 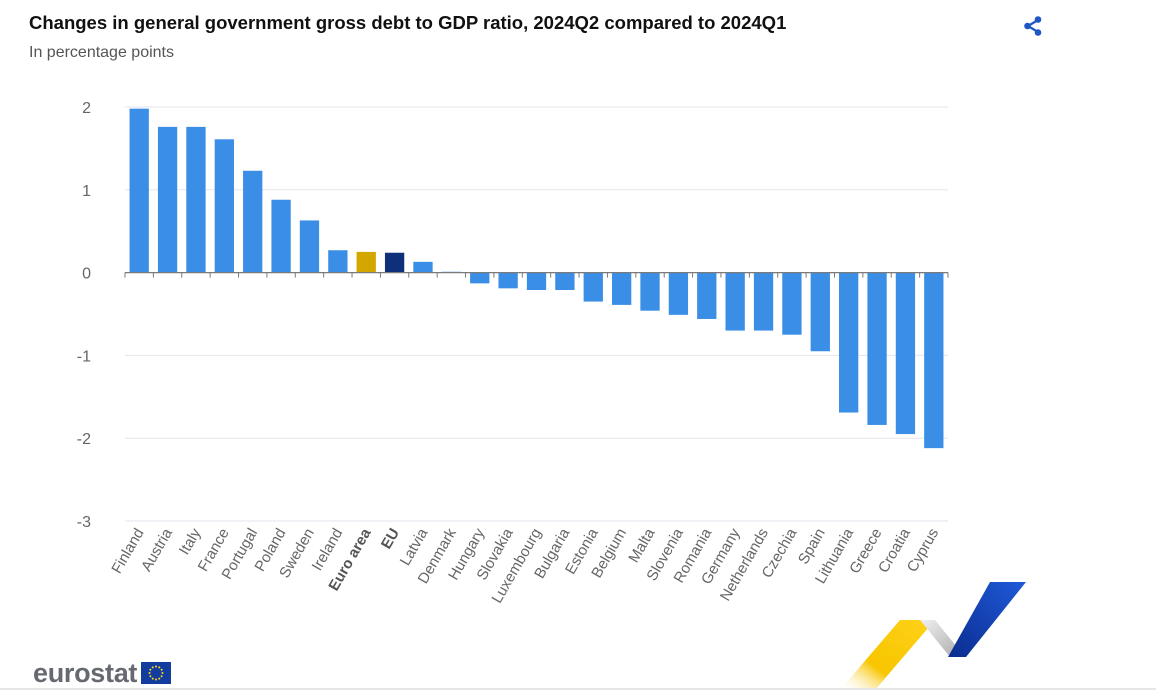 I want to click on bar-malta, so click(x=650, y=291).